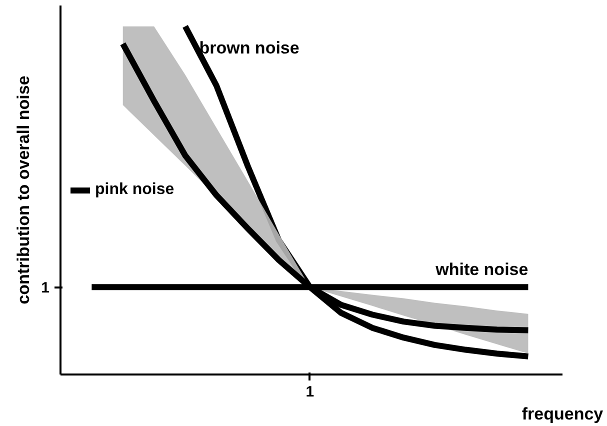 The image size is (607, 426). What do you see at coordinates (481, 270) in the screenshot?
I see `series-label: white noise` at bounding box center [481, 270].